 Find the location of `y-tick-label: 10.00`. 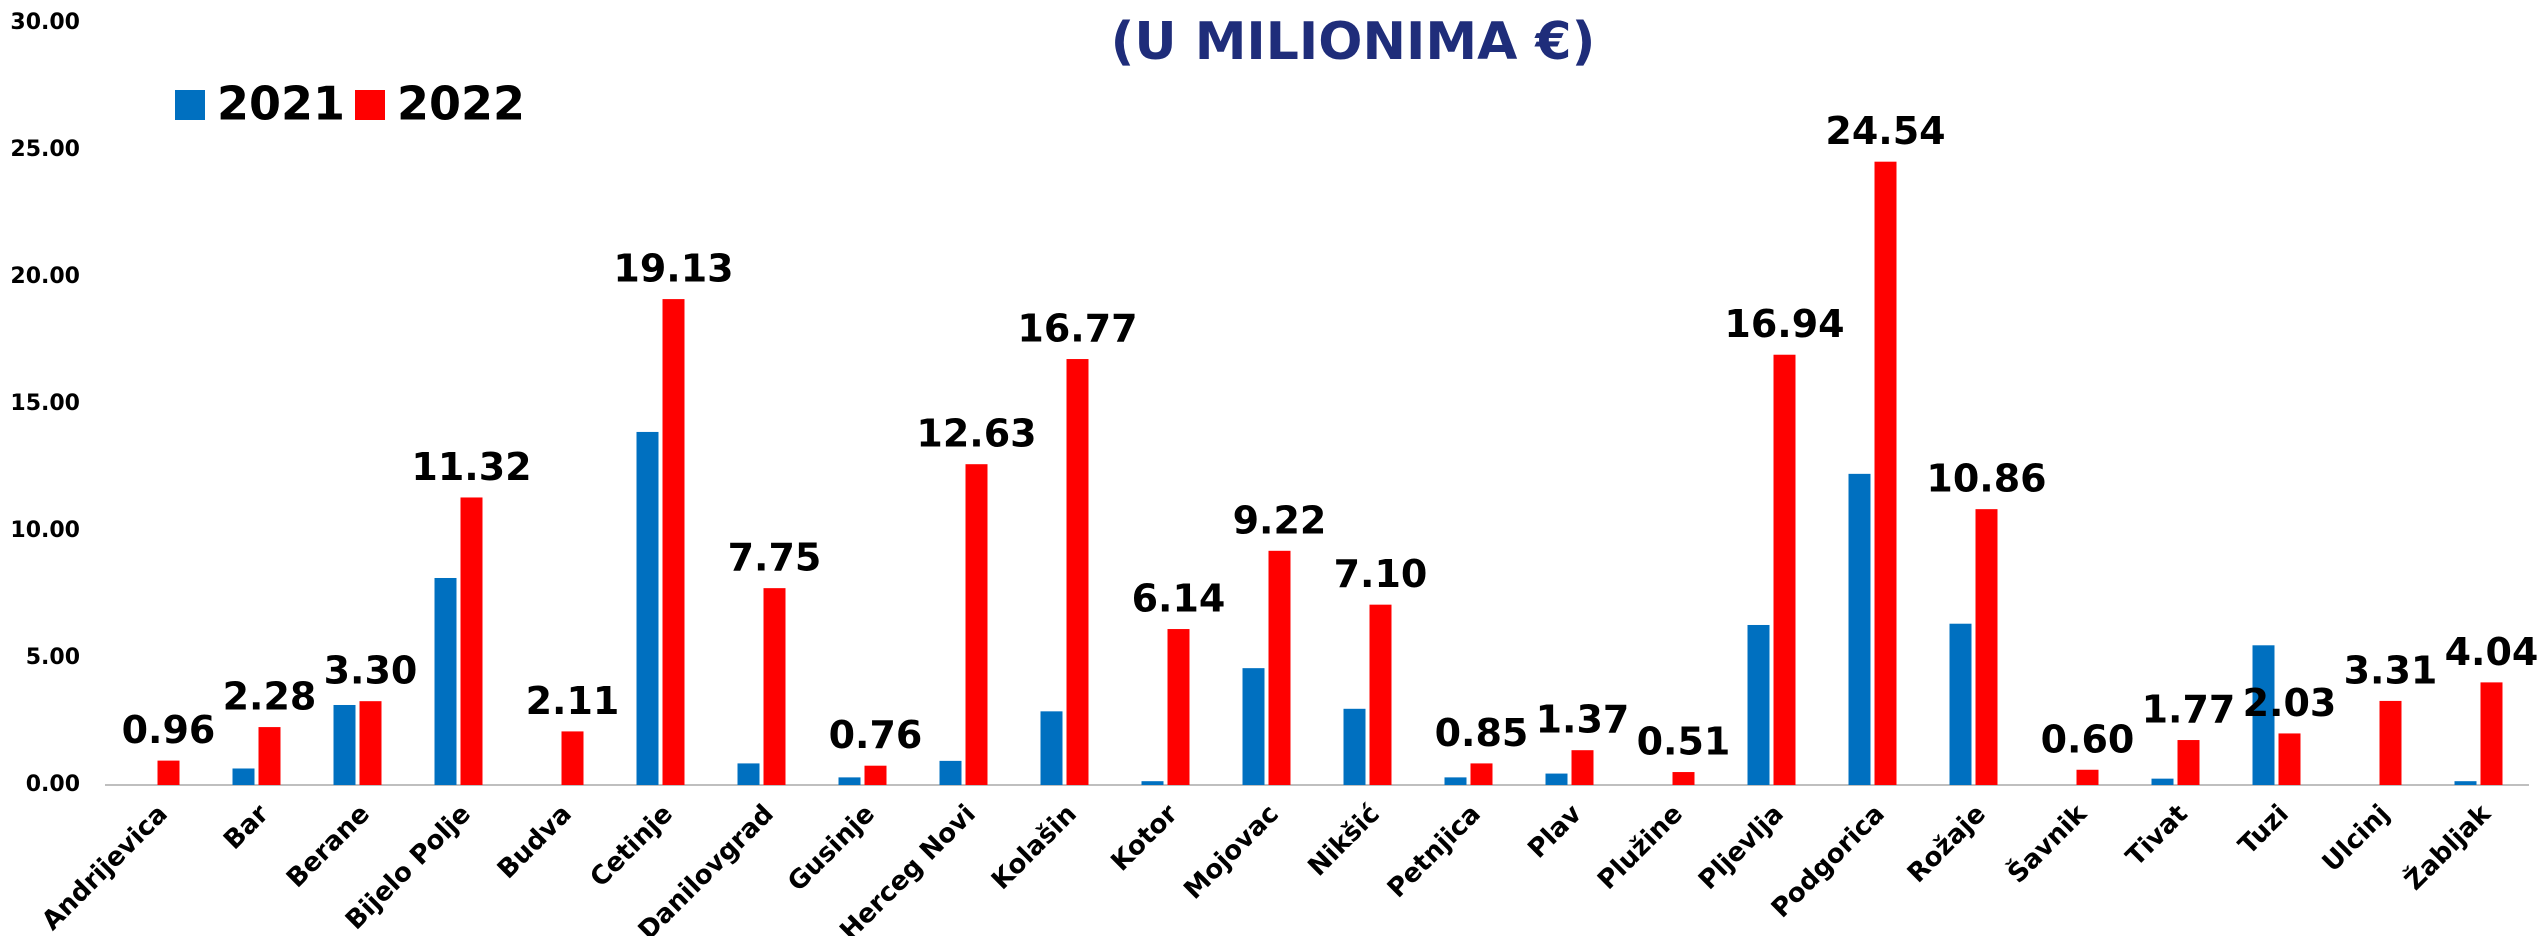

y-tick-label: 10.00 is located at coordinates (45, 530).